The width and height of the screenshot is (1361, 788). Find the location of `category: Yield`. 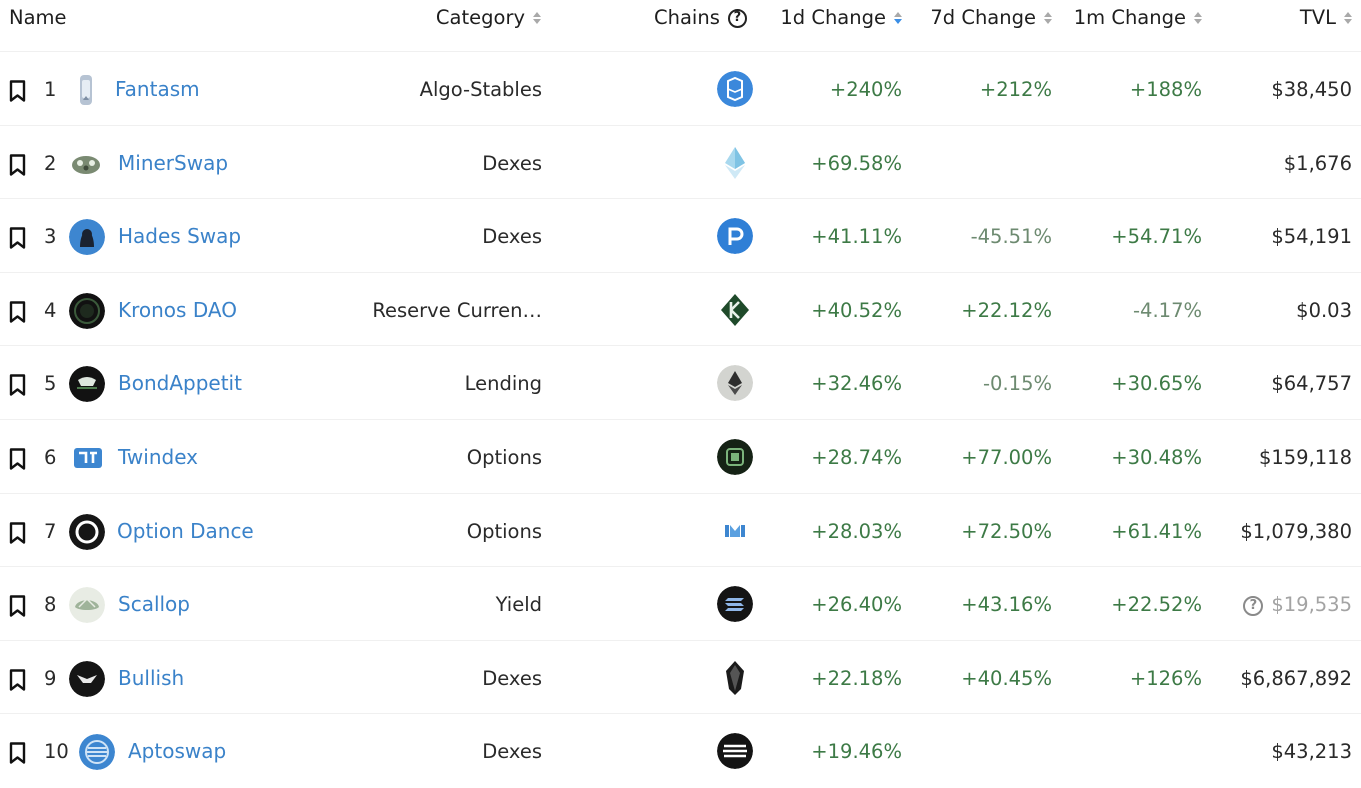

category: Yield is located at coordinates (518, 605).